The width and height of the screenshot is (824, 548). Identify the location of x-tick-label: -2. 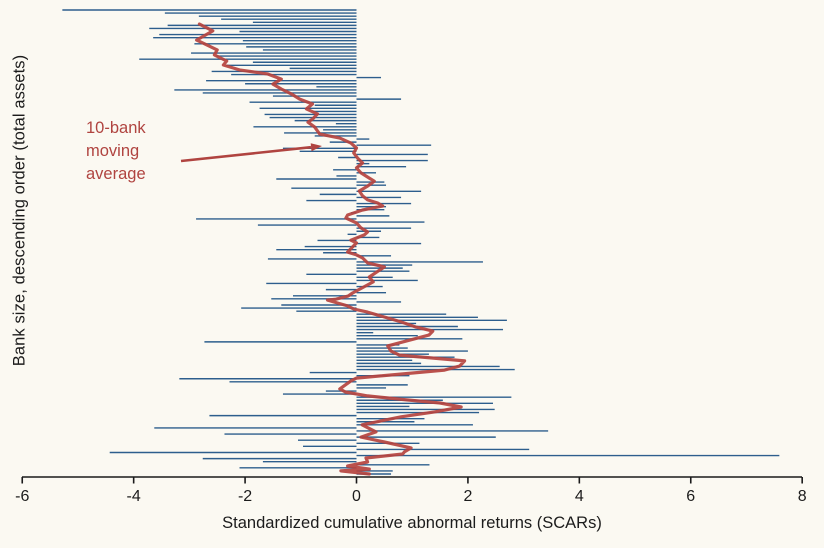
(245, 496).